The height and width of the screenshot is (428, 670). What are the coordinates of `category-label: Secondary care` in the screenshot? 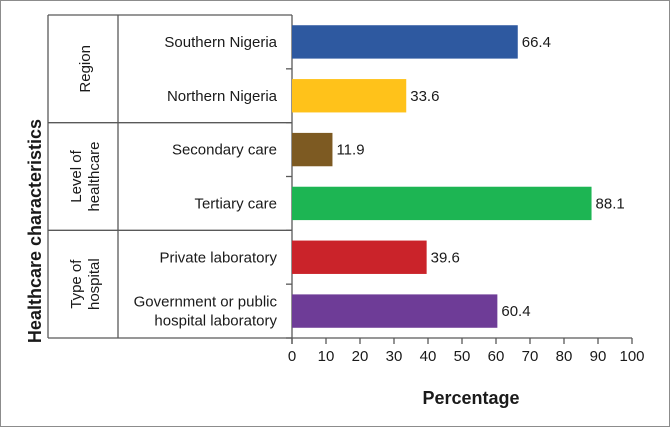 It's located at (224, 150).